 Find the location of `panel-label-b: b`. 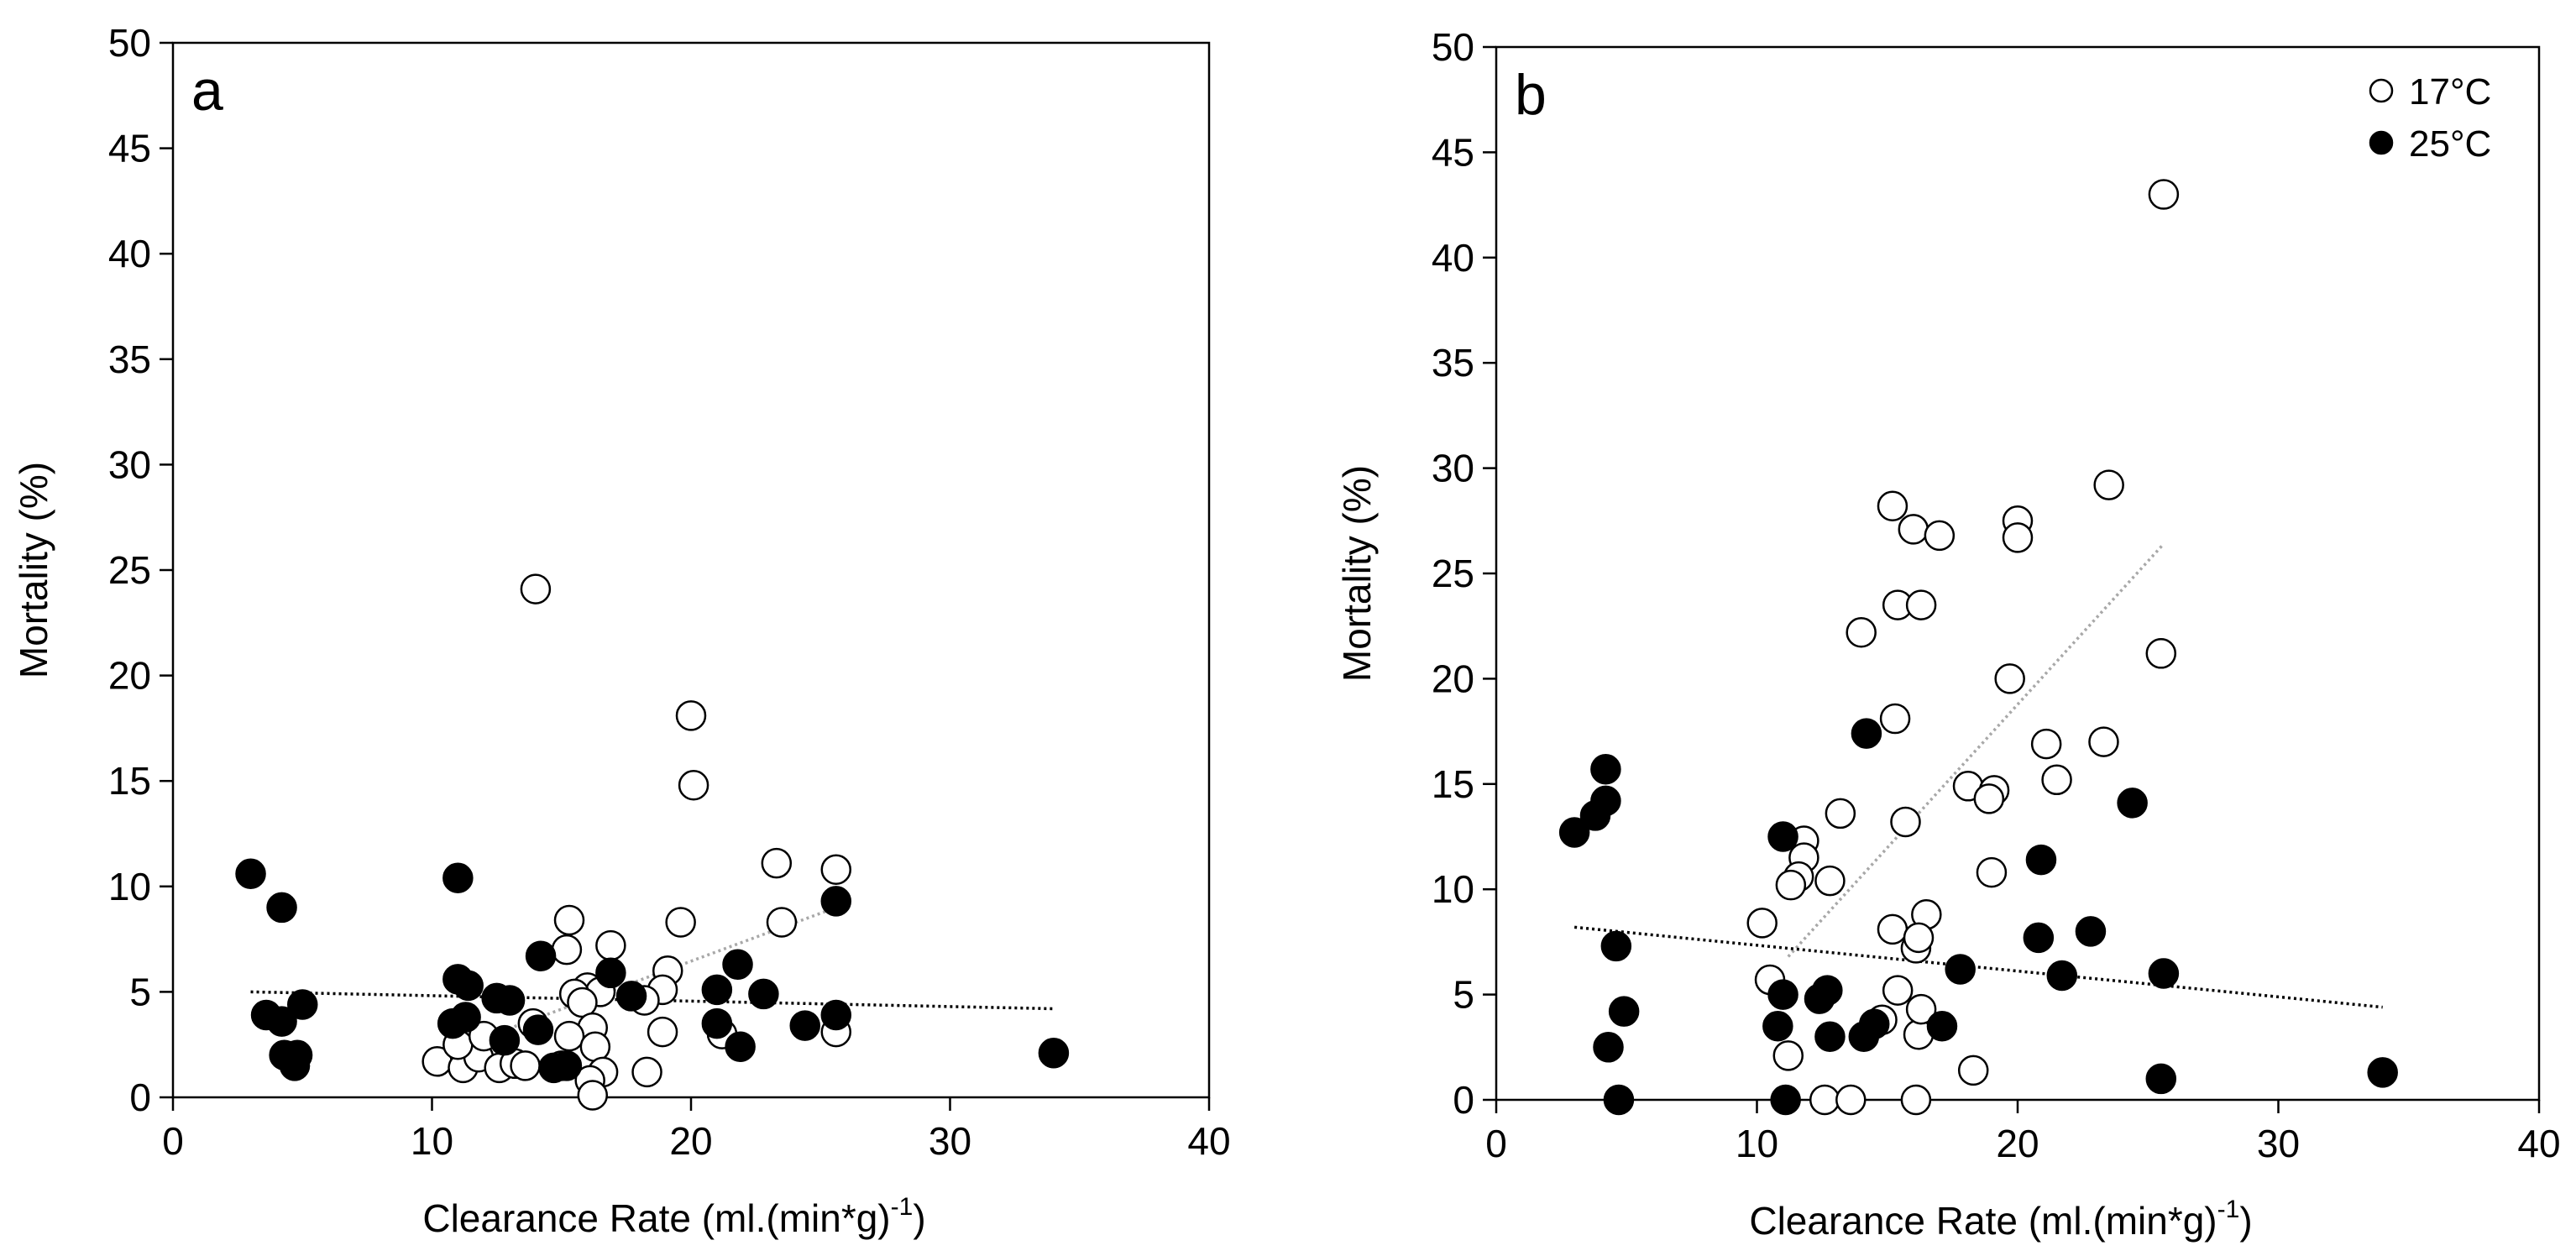

panel-label-b: b is located at coordinates (1531, 95).